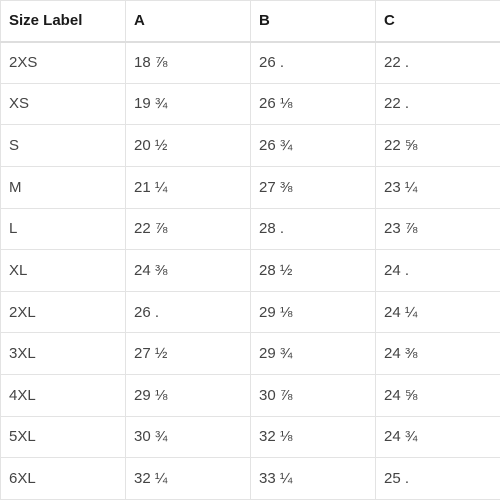  I want to click on cell-c: 24 ¼, so click(437, 312).